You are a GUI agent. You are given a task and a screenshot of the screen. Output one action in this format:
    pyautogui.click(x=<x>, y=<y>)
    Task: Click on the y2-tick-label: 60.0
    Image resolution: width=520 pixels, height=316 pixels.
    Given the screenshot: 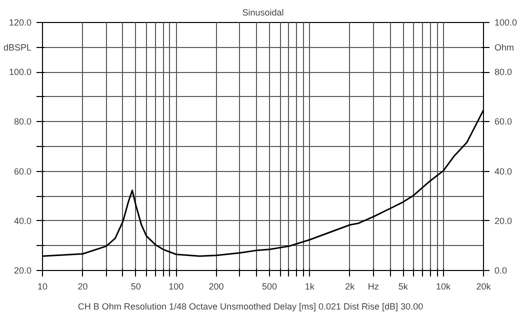 What is the action you would take?
    pyautogui.click(x=503, y=121)
    